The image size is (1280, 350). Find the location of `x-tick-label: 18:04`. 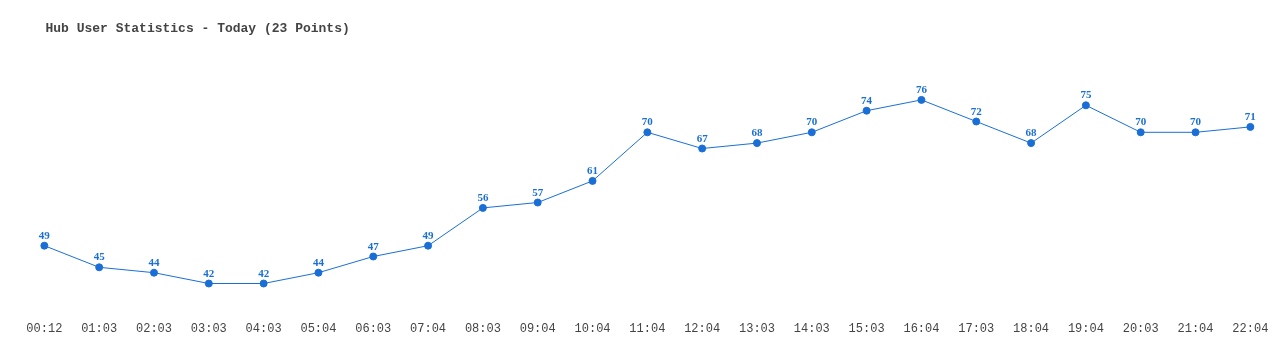

x-tick-label: 18:04 is located at coordinates (1031, 328).